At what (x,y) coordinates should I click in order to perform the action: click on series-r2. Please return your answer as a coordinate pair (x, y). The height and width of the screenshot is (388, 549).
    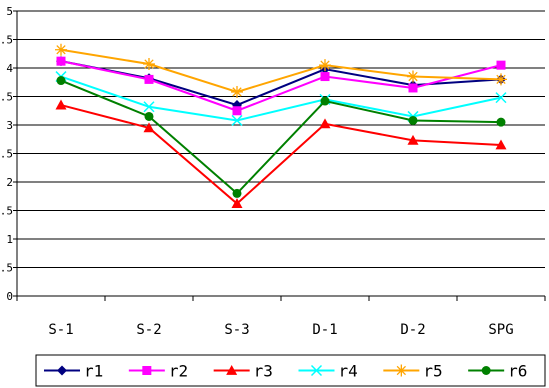
    Looking at the image, I should click on (281, 86).